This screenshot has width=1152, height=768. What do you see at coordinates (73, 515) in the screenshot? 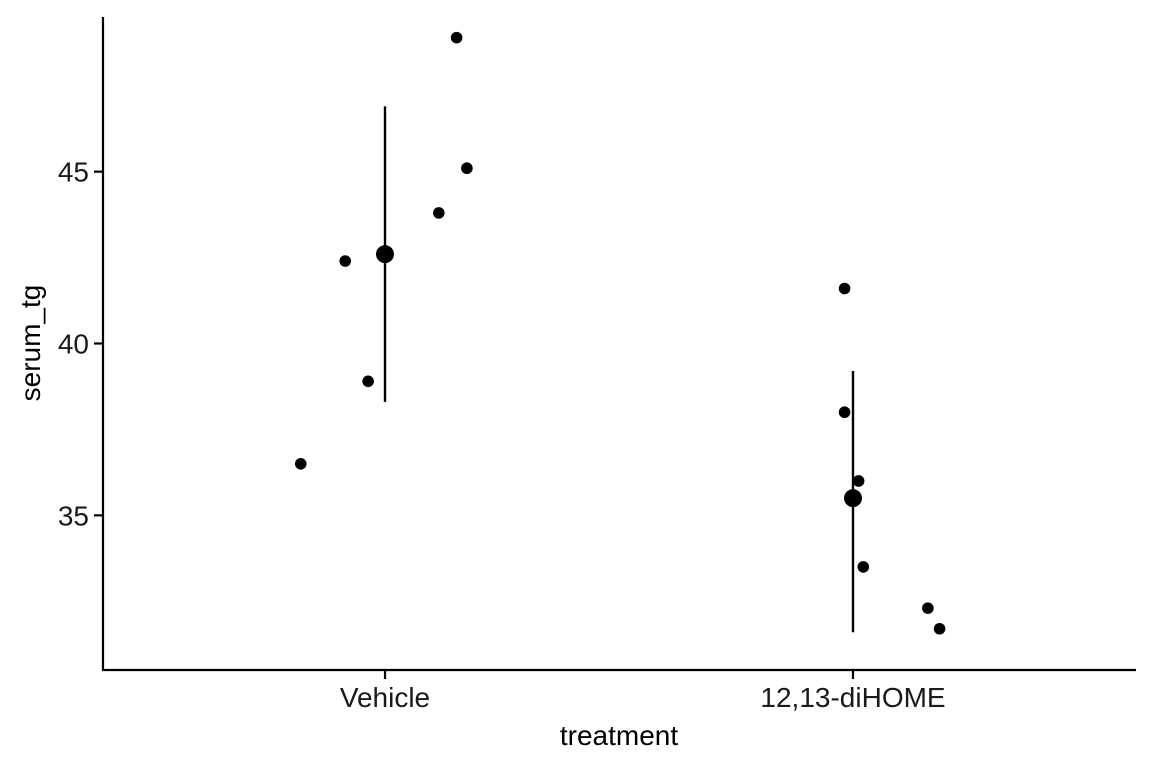
I see `y-tick-label: 35` at bounding box center [73, 515].